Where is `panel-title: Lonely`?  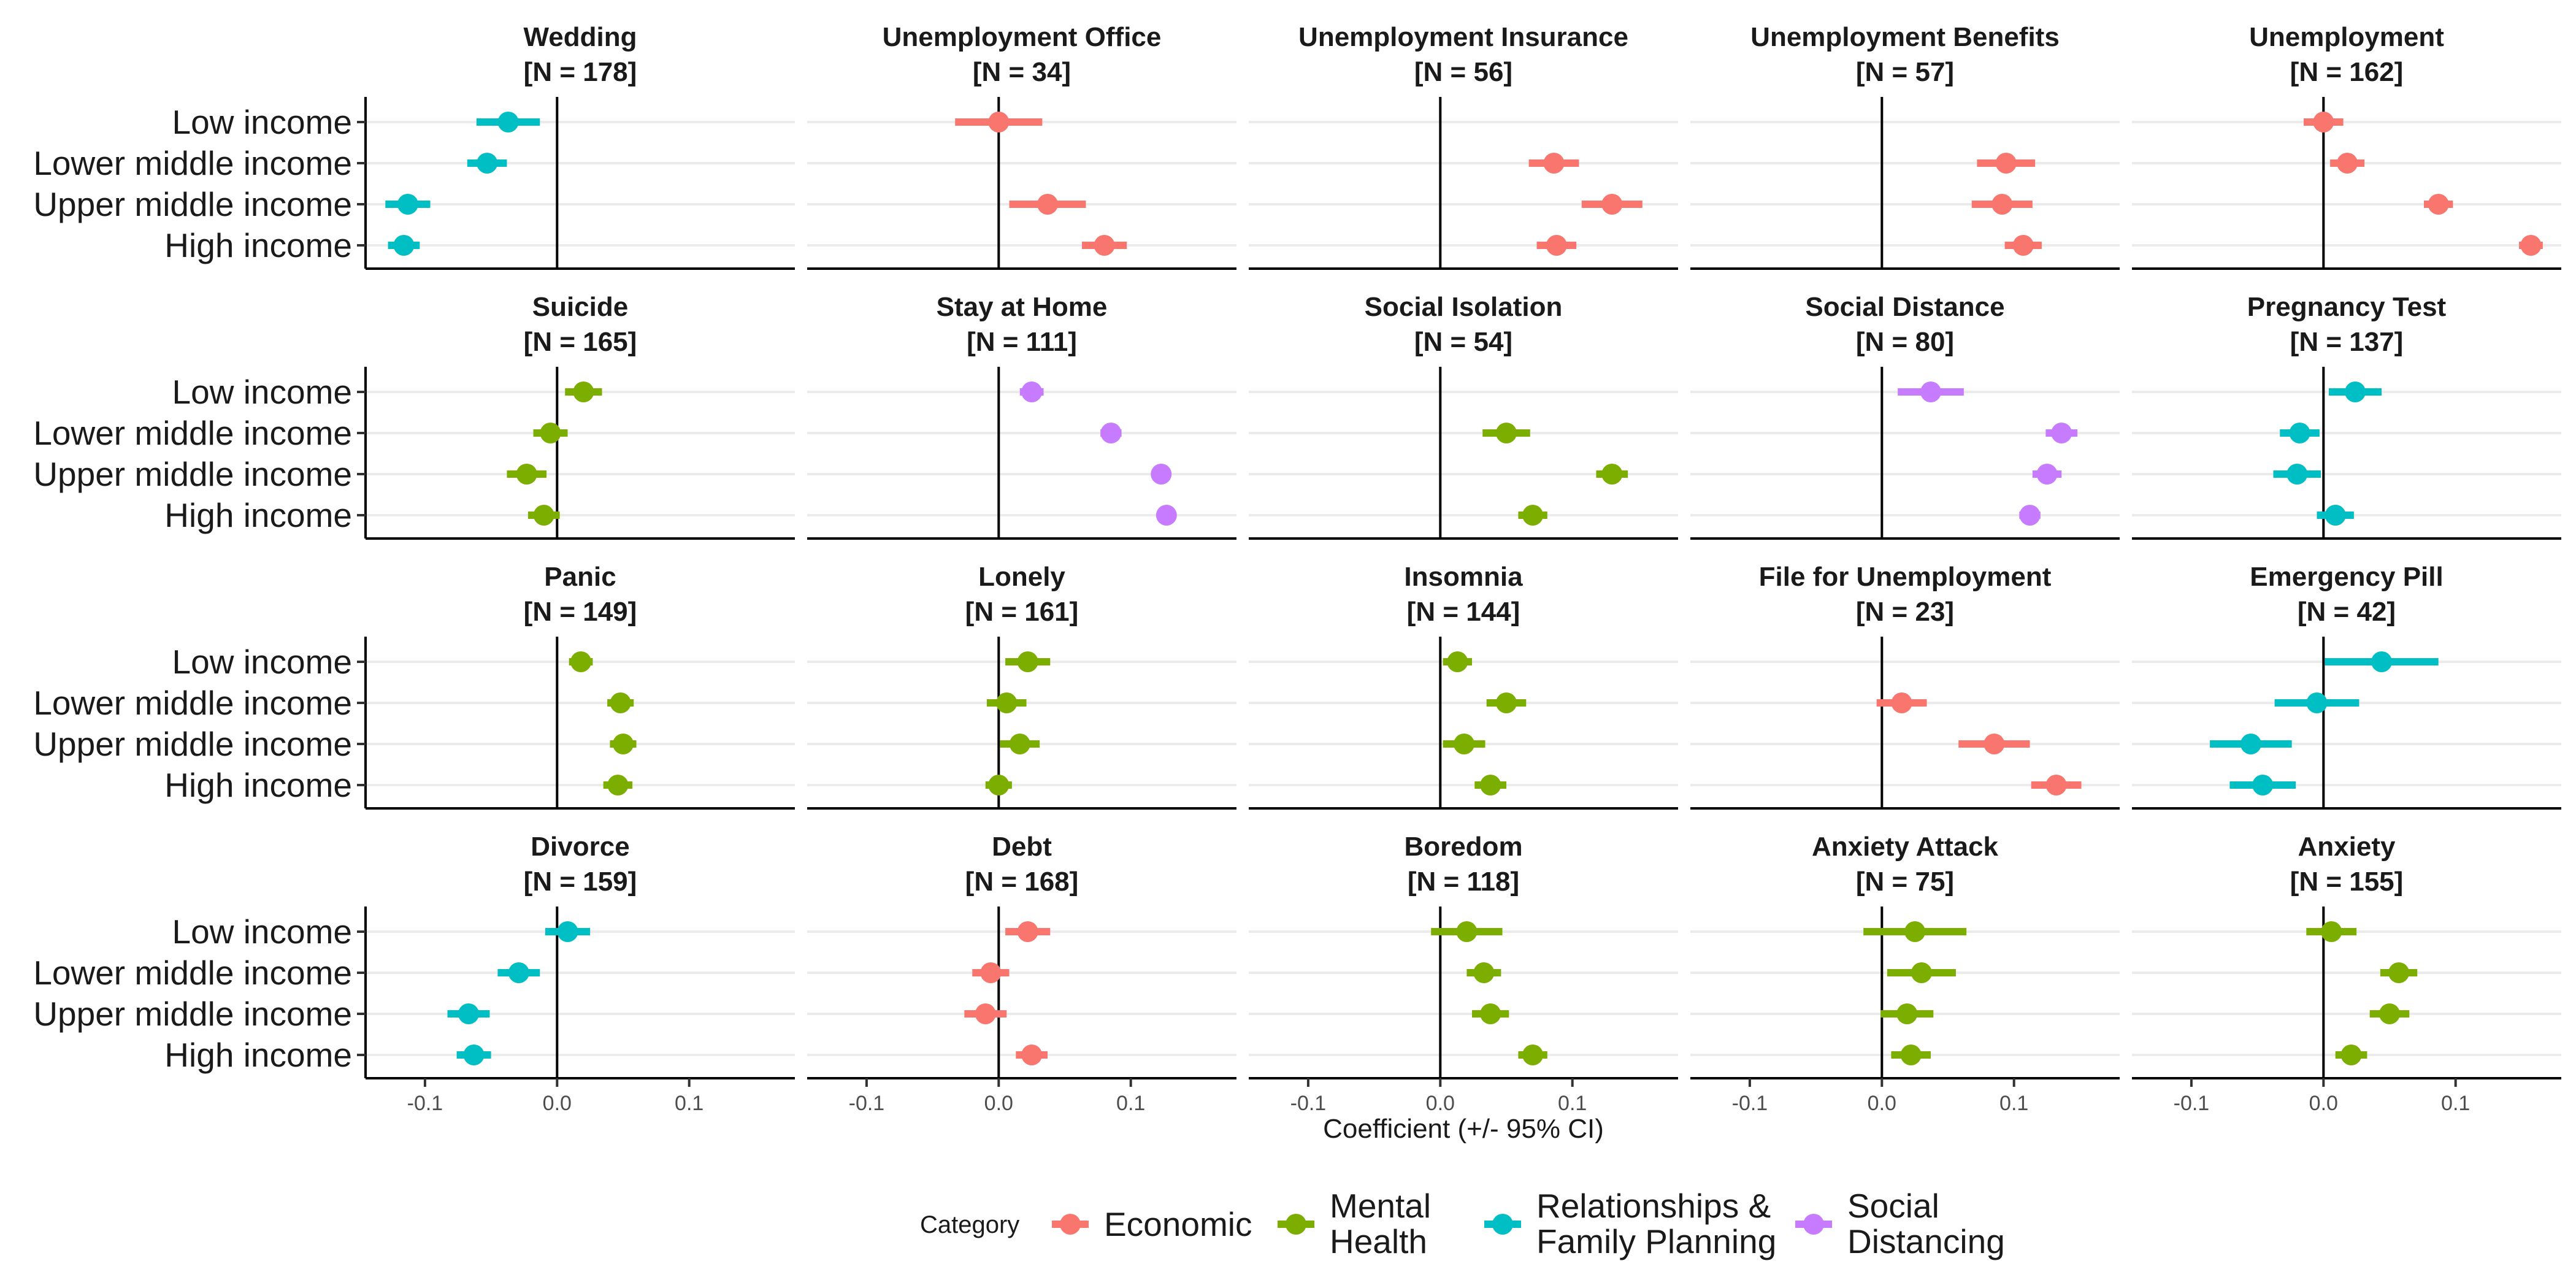 panel-title: Lonely is located at coordinates (1021, 577).